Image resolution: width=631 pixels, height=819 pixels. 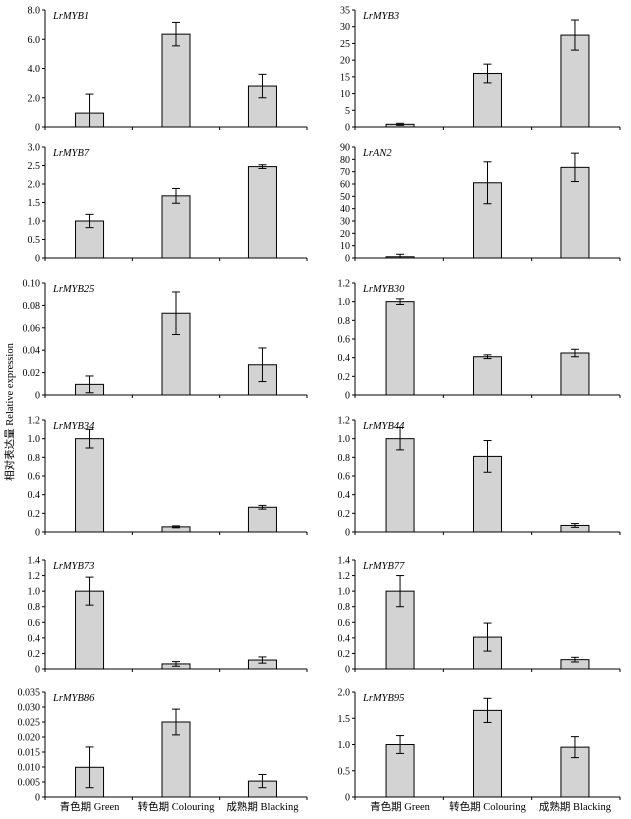 I want to click on category-label: 青色期 Green, so click(x=90, y=806).